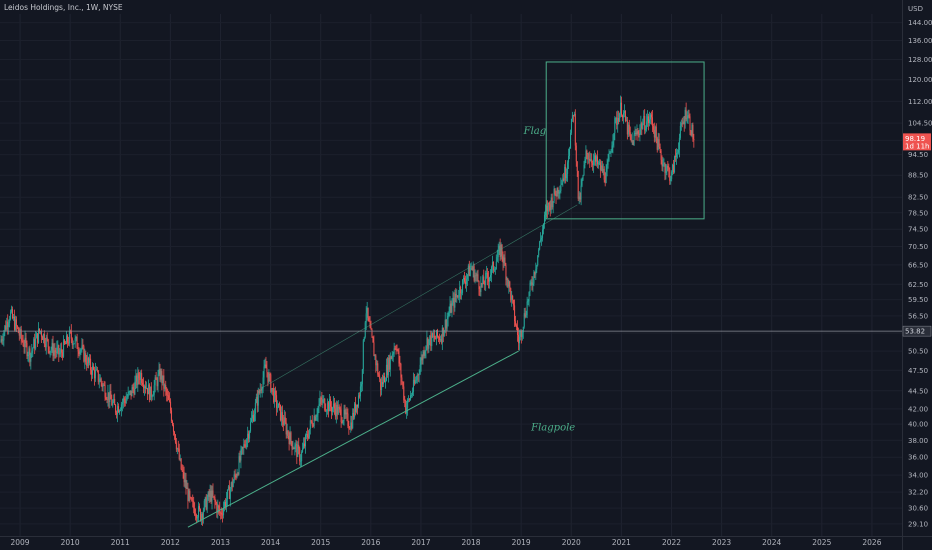 Image resolution: width=932 pixels, height=550 pixels. What do you see at coordinates (353, 439) in the screenshot?
I see `flagpole-lower-trendline` at bounding box center [353, 439].